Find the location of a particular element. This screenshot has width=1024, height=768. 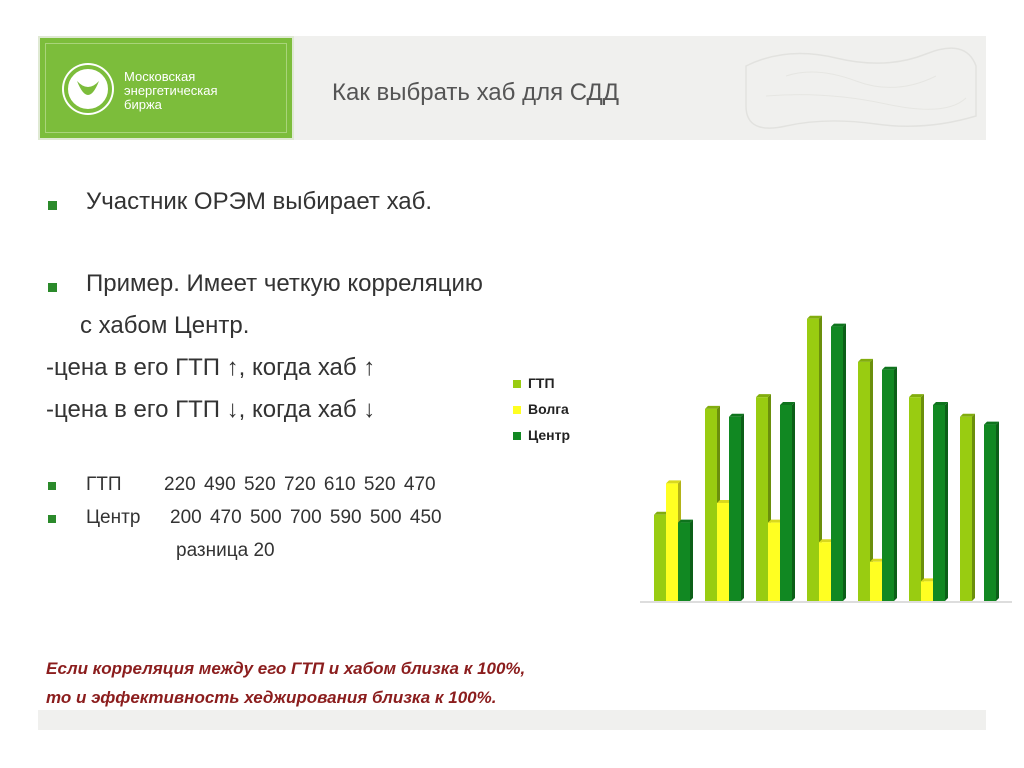

price-down-text: -цена в его ГТП ↓, когда хаб ↓ is located at coordinates (211, 409).